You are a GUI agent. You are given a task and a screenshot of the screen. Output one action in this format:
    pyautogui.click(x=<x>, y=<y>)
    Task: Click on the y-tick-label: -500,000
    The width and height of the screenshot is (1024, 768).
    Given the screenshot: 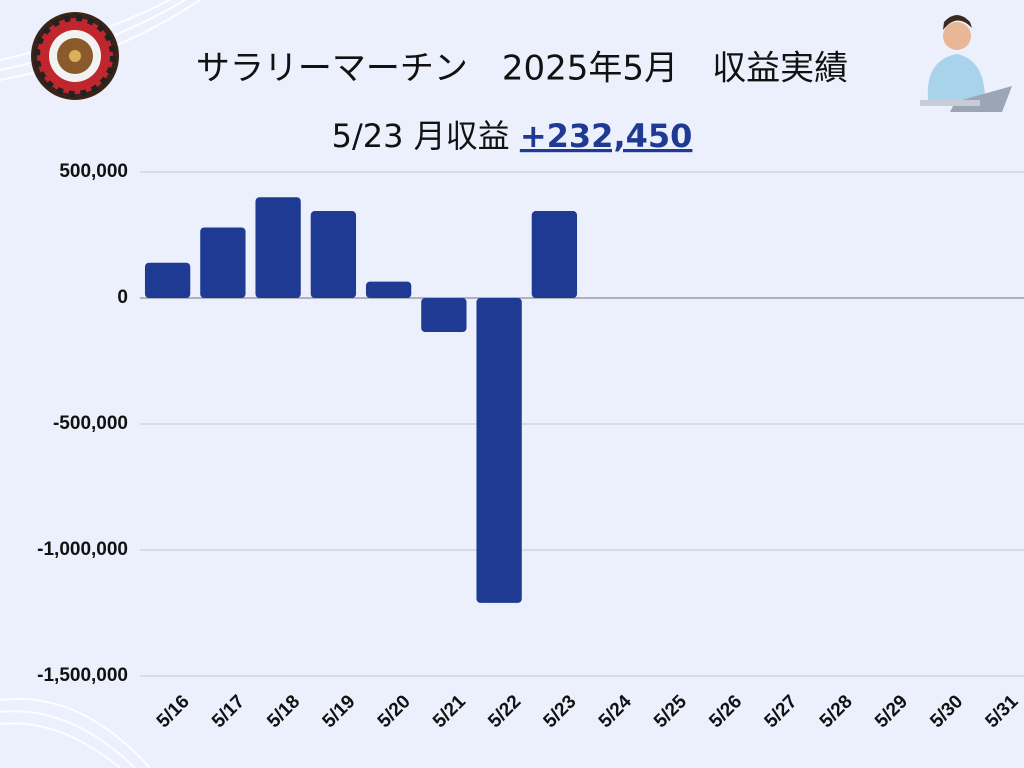 What is the action you would take?
    pyautogui.click(x=90, y=423)
    